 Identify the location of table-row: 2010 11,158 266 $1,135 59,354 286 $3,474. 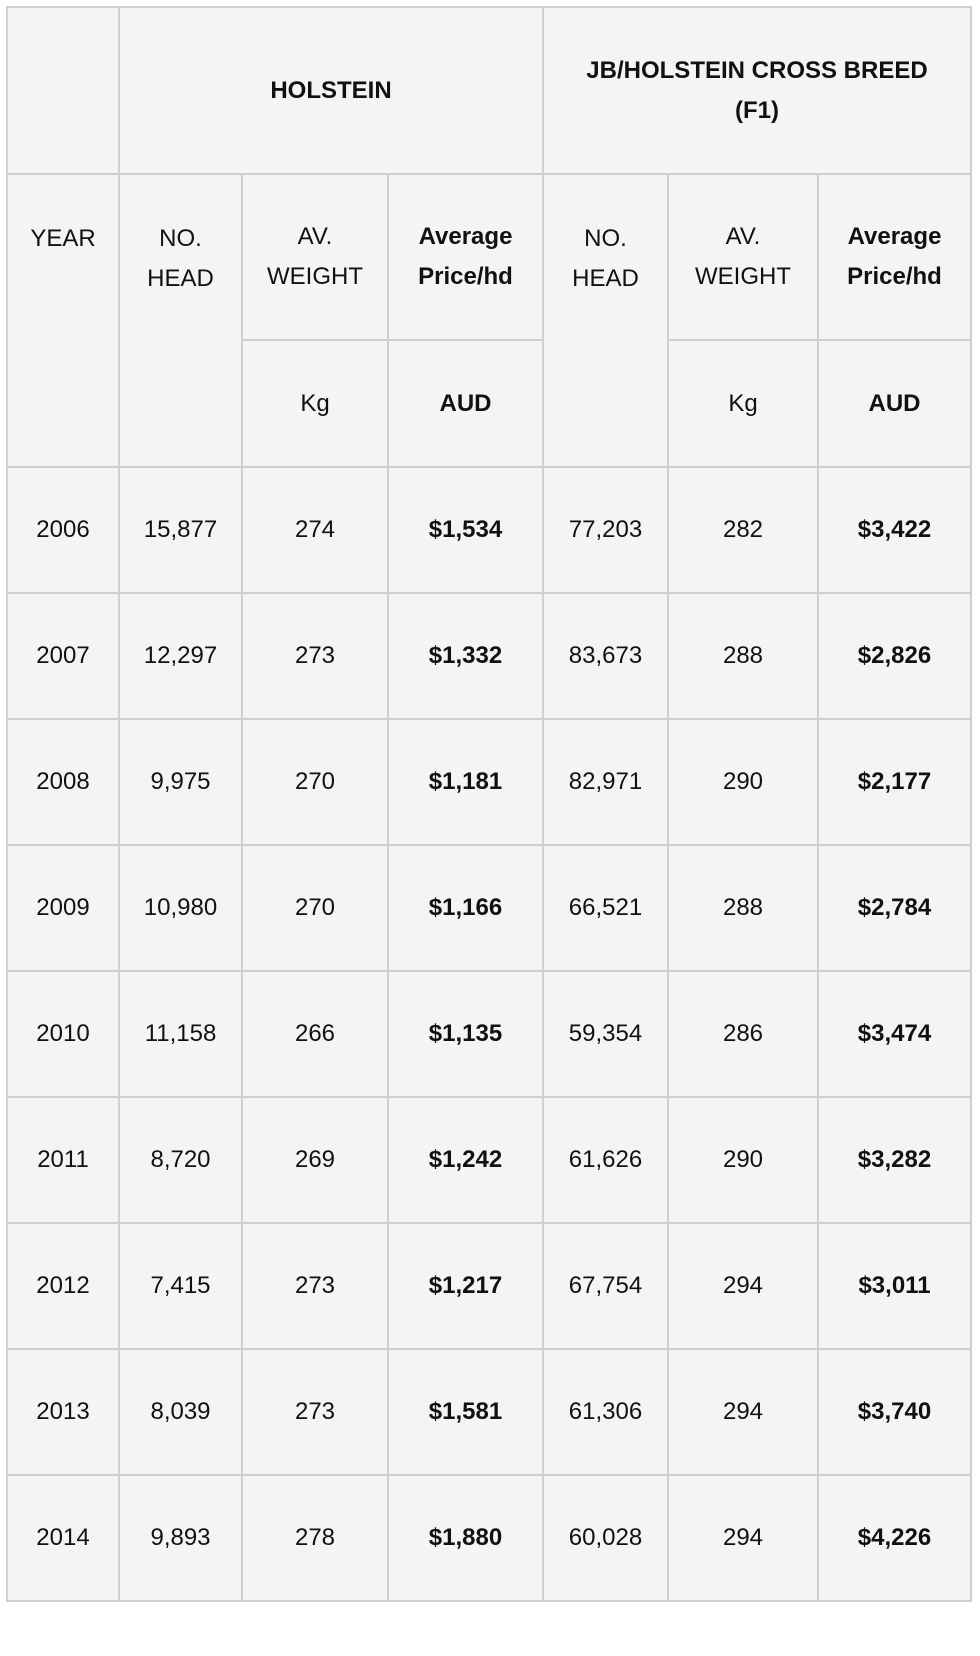
(489, 1034).